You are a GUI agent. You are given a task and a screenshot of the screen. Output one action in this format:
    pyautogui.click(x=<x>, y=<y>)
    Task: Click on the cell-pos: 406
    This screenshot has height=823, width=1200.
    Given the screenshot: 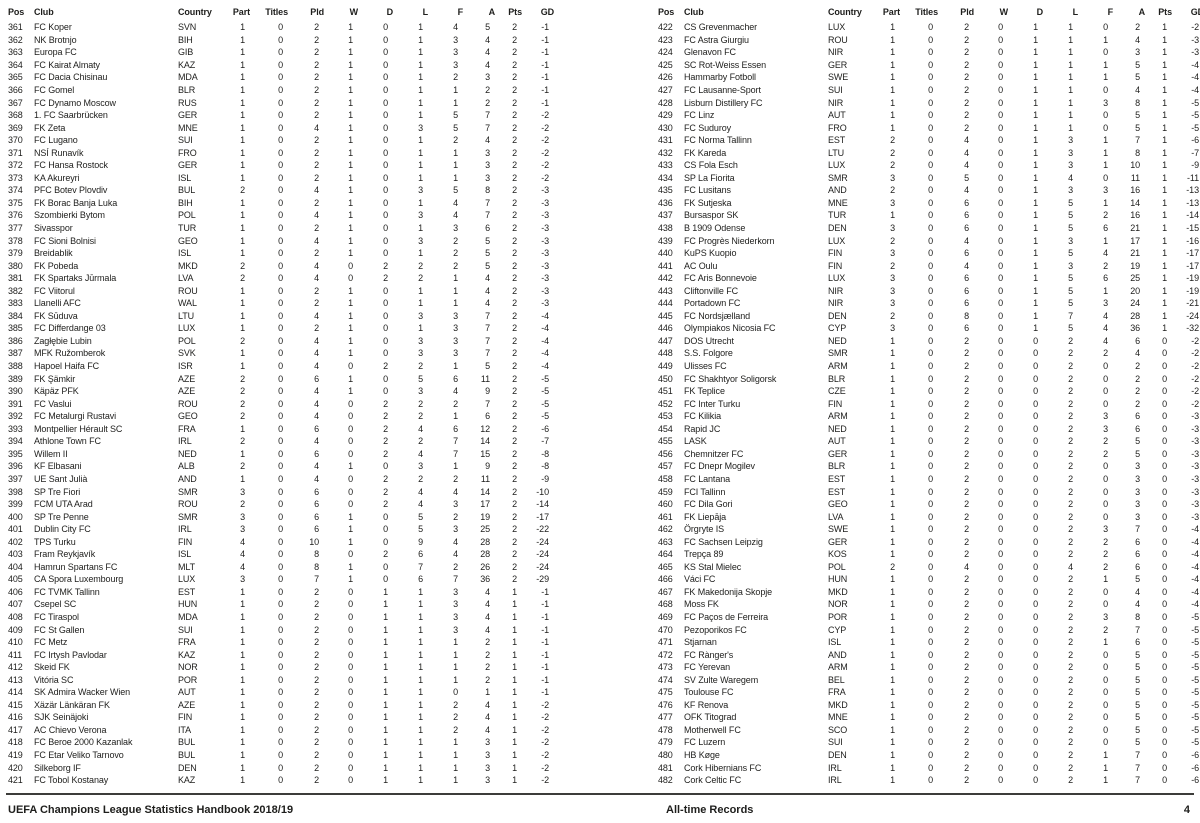 What is the action you would take?
    pyautogui.click(x=15, y=591)
    